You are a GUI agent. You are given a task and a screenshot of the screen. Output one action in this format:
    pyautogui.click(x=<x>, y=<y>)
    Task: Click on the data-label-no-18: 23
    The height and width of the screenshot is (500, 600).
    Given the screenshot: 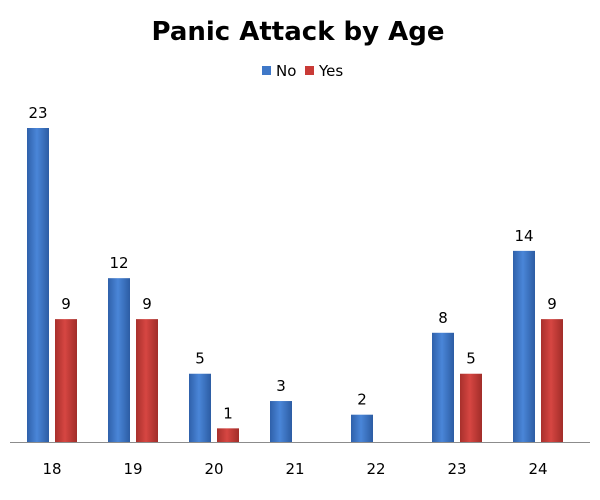 What is the action you would take?
    pyautogui.click(x=37, y=113)
    